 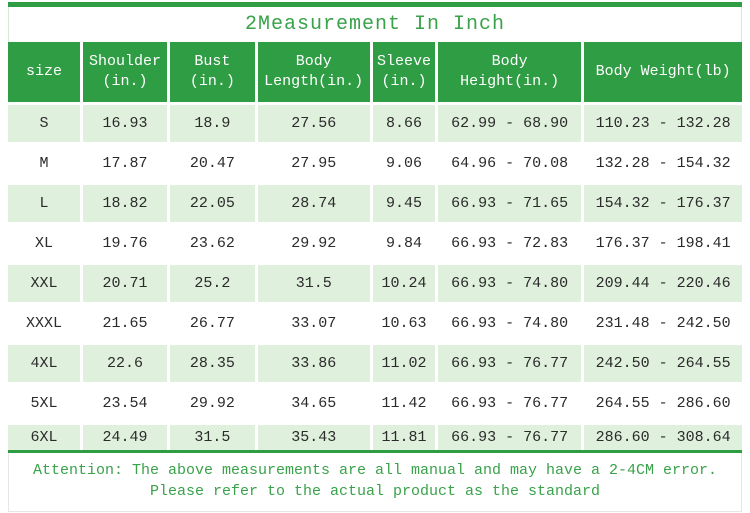 What do you see at coordinates (405, 163) in the screenshot?
I see `measurement-cell: 9.06` at bounding box center [405, 163].